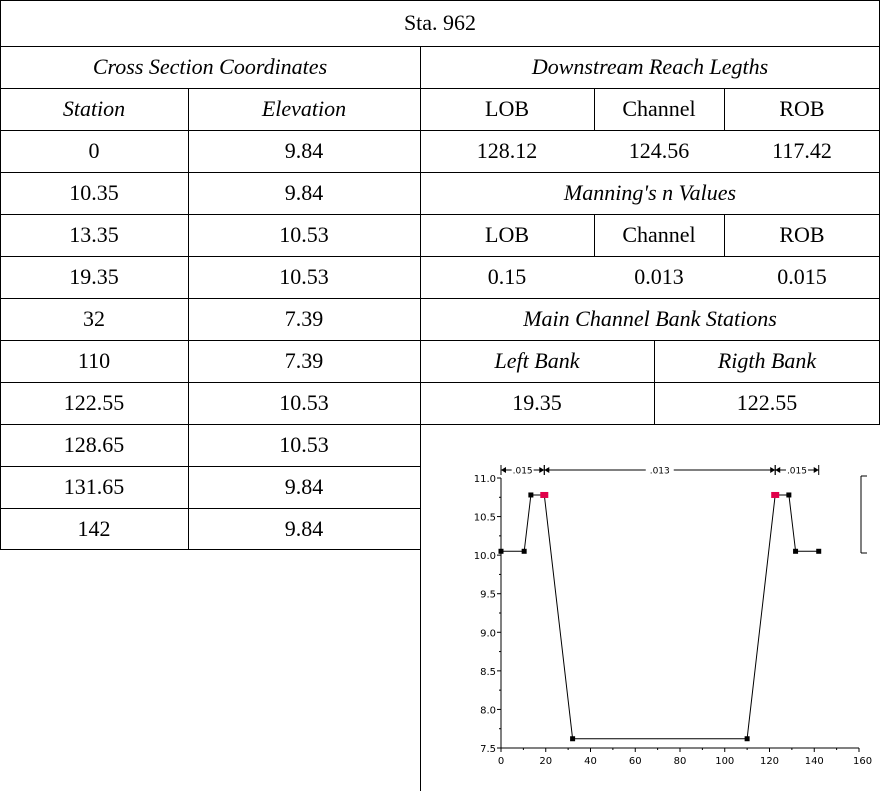 The image size is (880, 791). Describe the element at coordinates (724, 761) in the screenshot. I see `x-tick-label: 100` at that location.